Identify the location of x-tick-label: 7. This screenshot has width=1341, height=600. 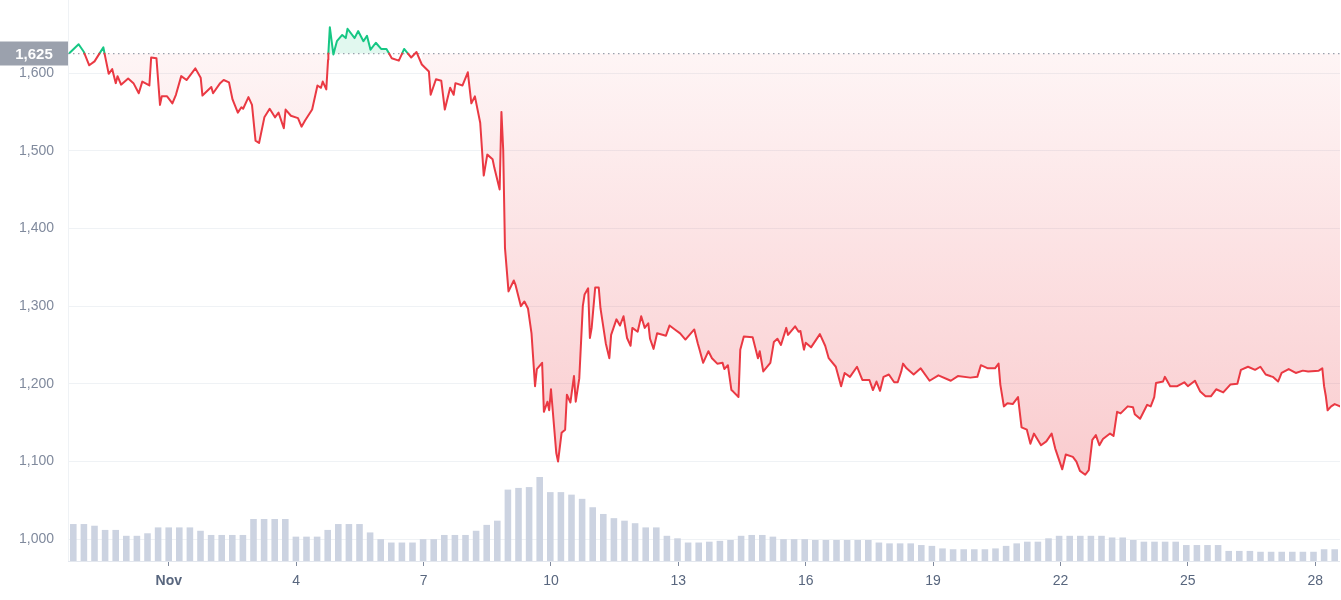
(423, 580).